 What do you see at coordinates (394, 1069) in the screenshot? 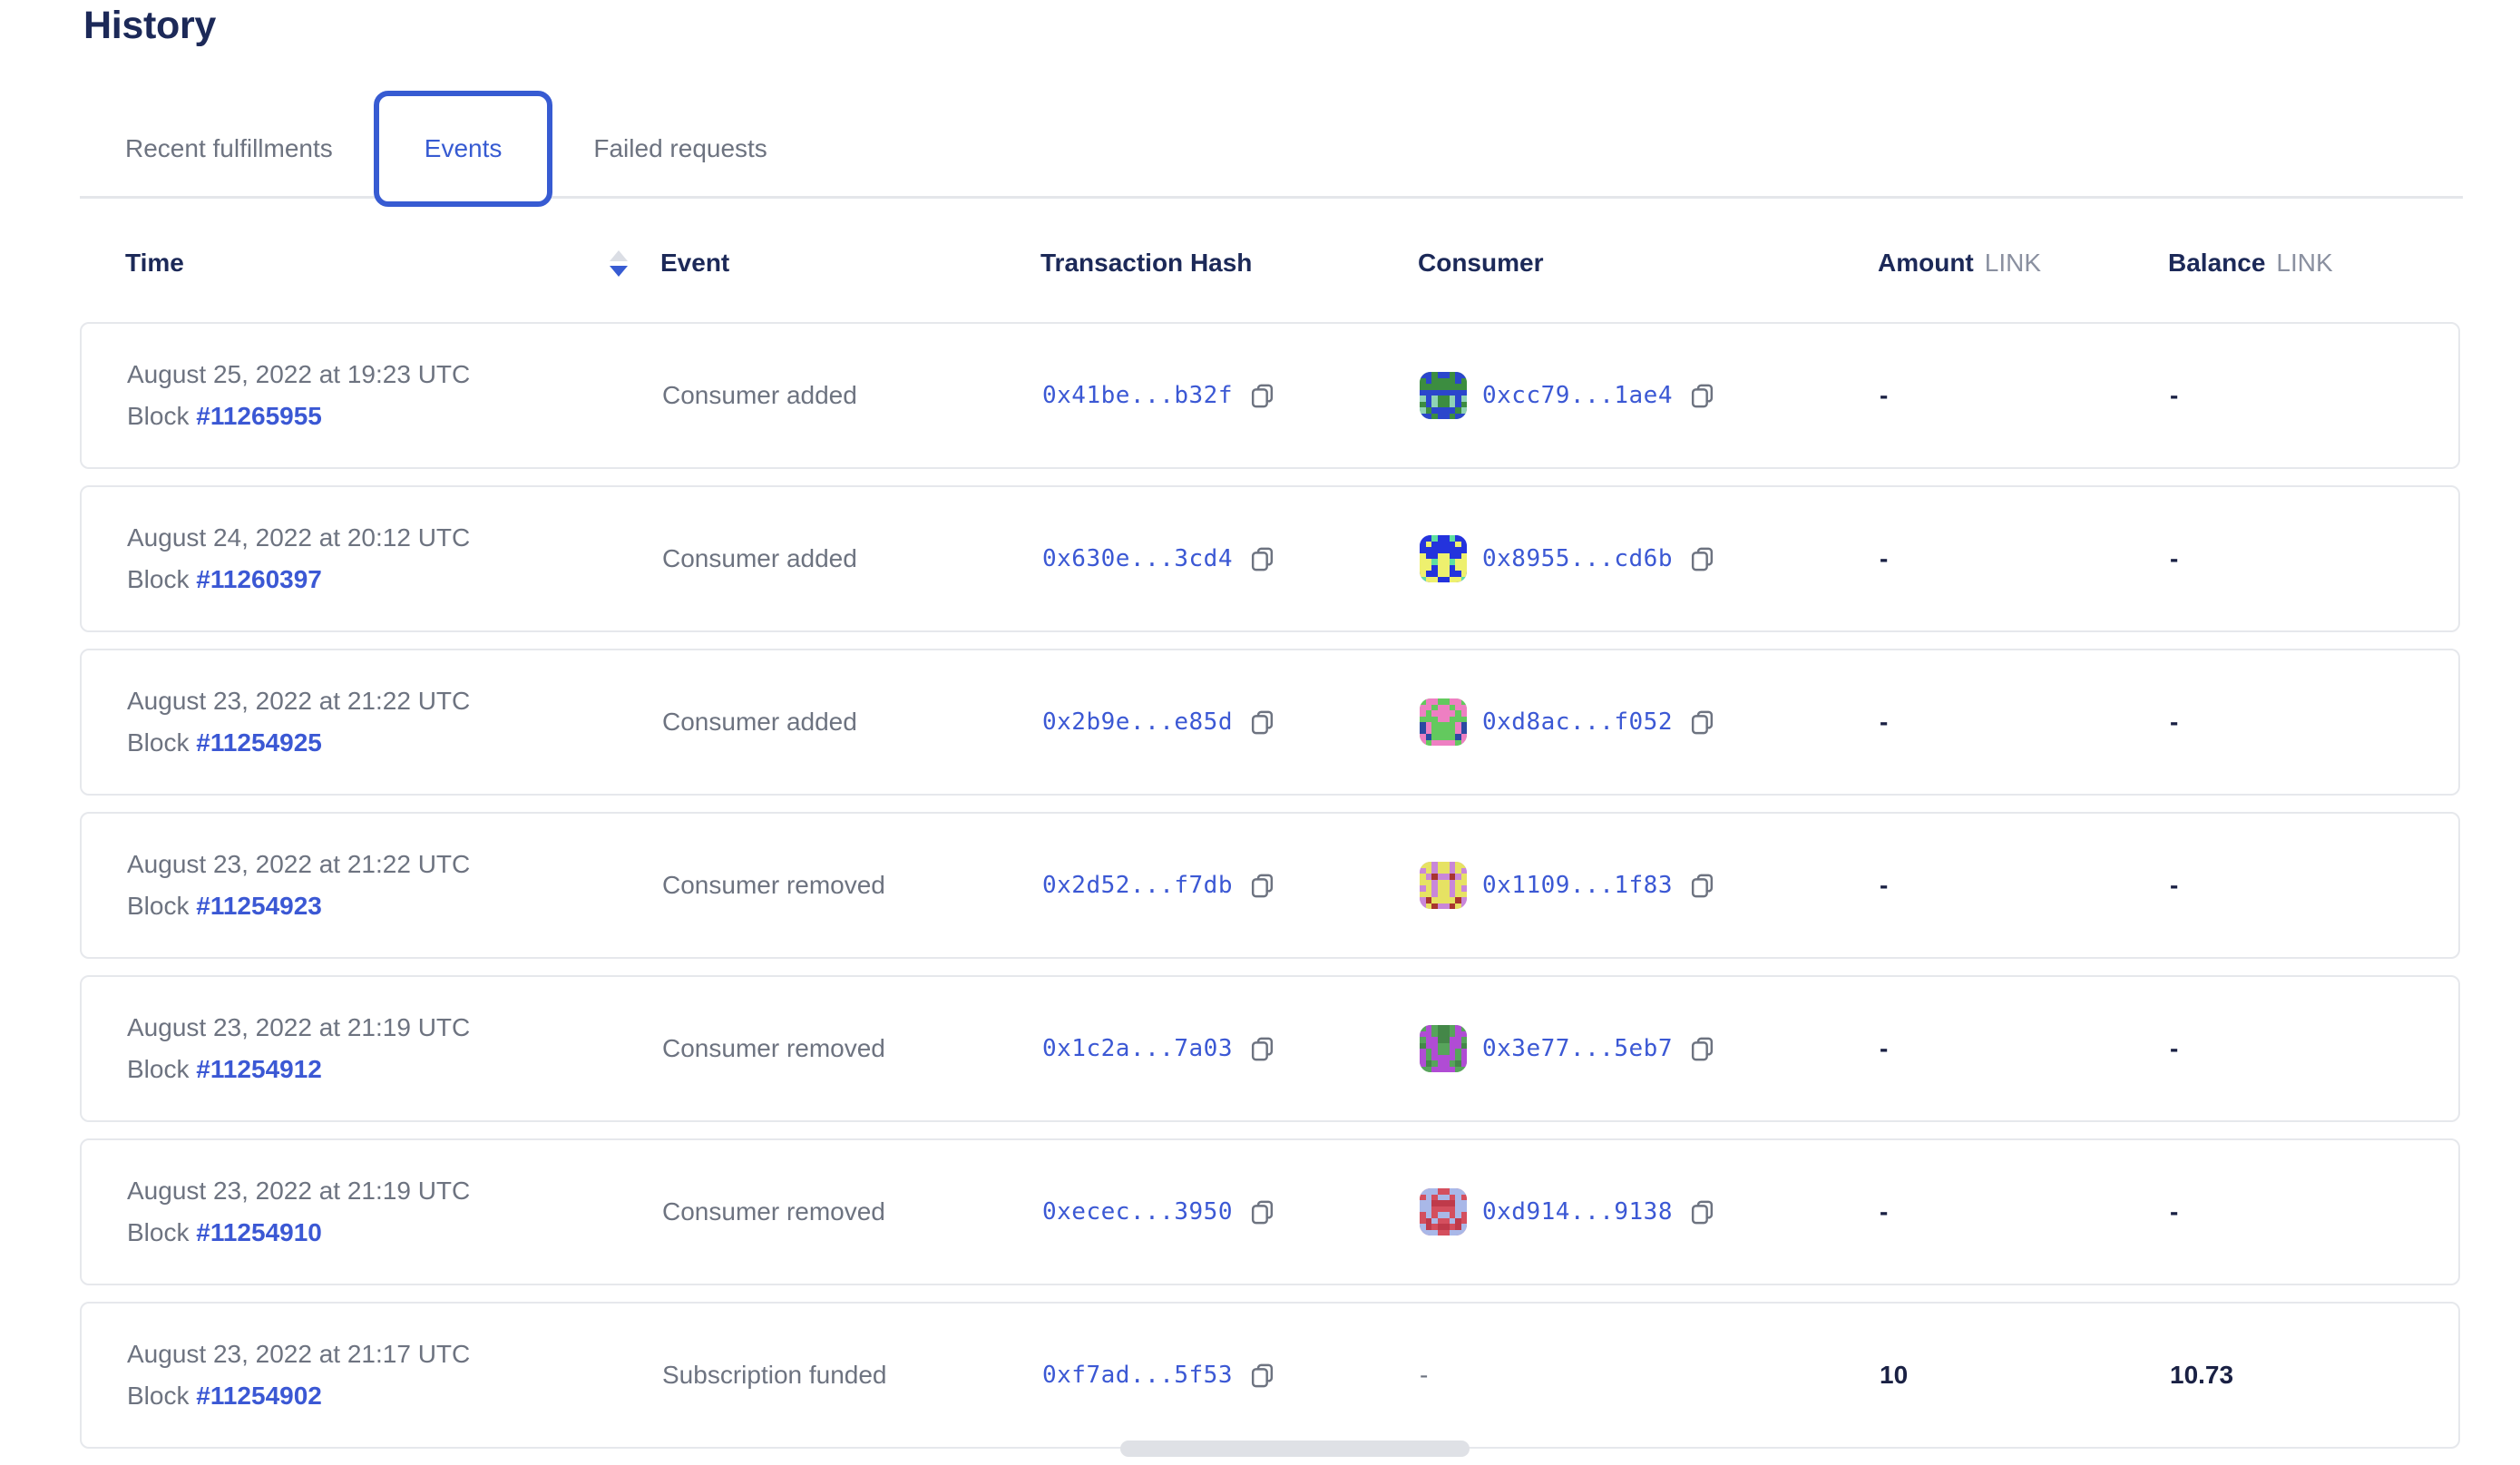
I see `block-line: Block #11254912` at bounding box center [394, 1069].